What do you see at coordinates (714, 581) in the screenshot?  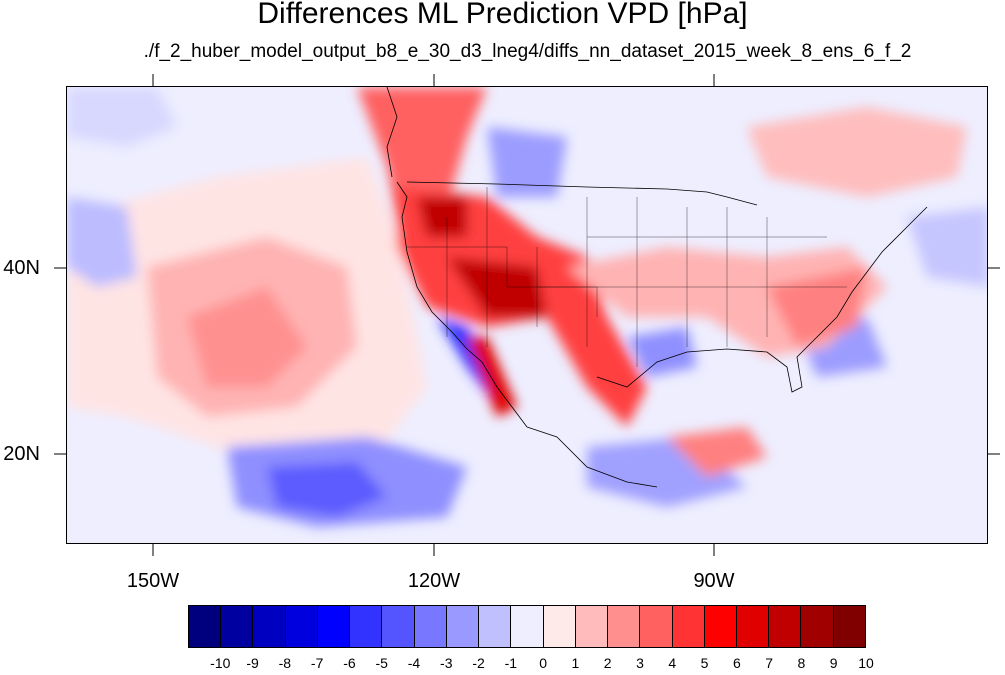 I see `lon-label-90w: 90W` at bounding box center [714, 581].